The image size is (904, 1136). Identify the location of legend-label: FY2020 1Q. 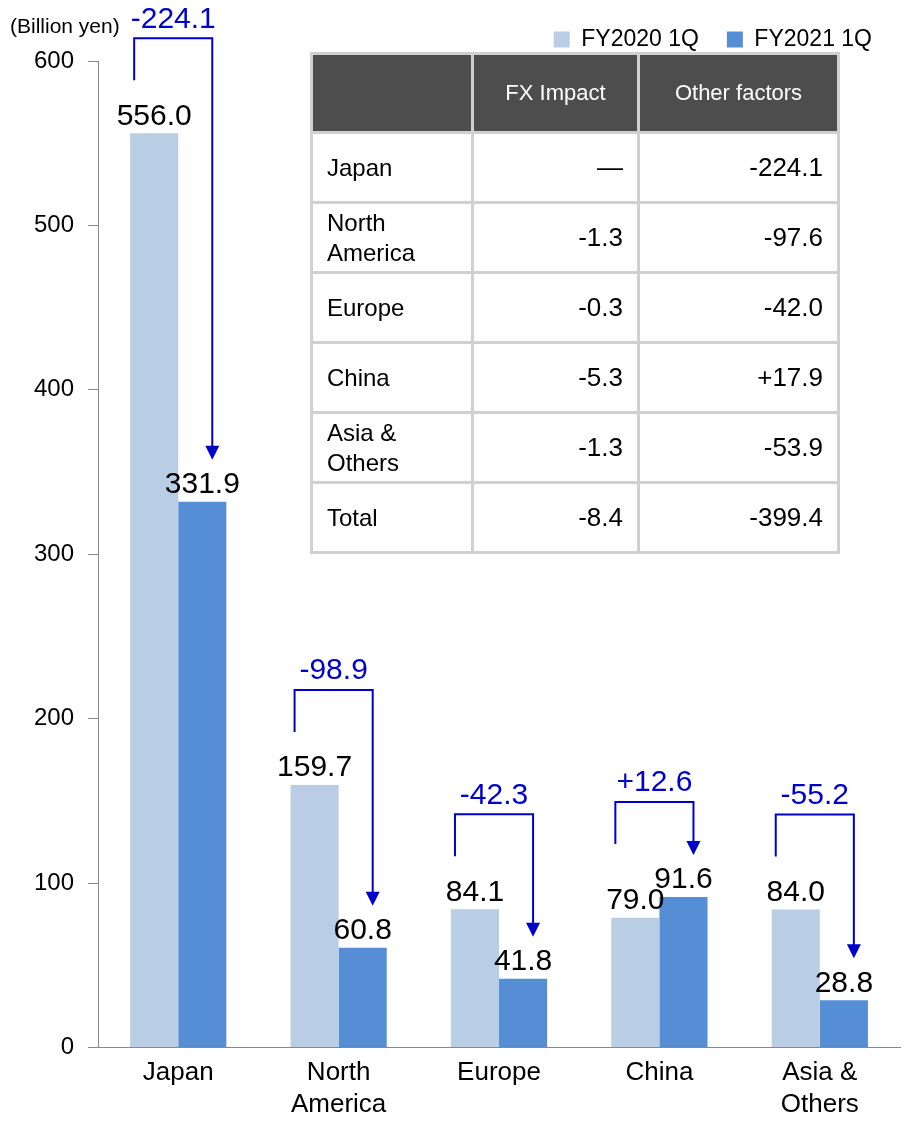
(640, 37).